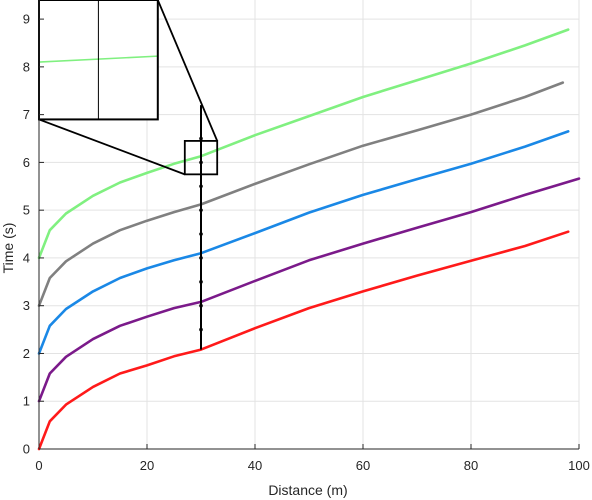  Describe the element at coordinates (26, 162) in the screenshot. I see `y-tick-label-6: 6` at that location.